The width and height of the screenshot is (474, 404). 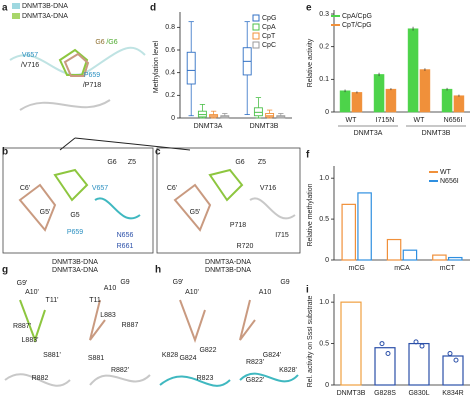 I want to click on residue-label: L883', so click(x=30, y=340).